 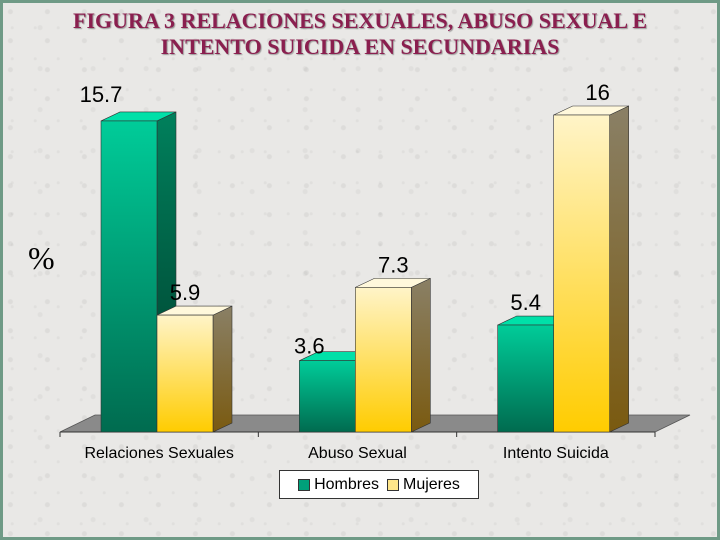 What do you see at coordinates (431, 484) in the screenshot?
I see `legend-label-mujeres: Mujeres` at bounding box center [431, 484].